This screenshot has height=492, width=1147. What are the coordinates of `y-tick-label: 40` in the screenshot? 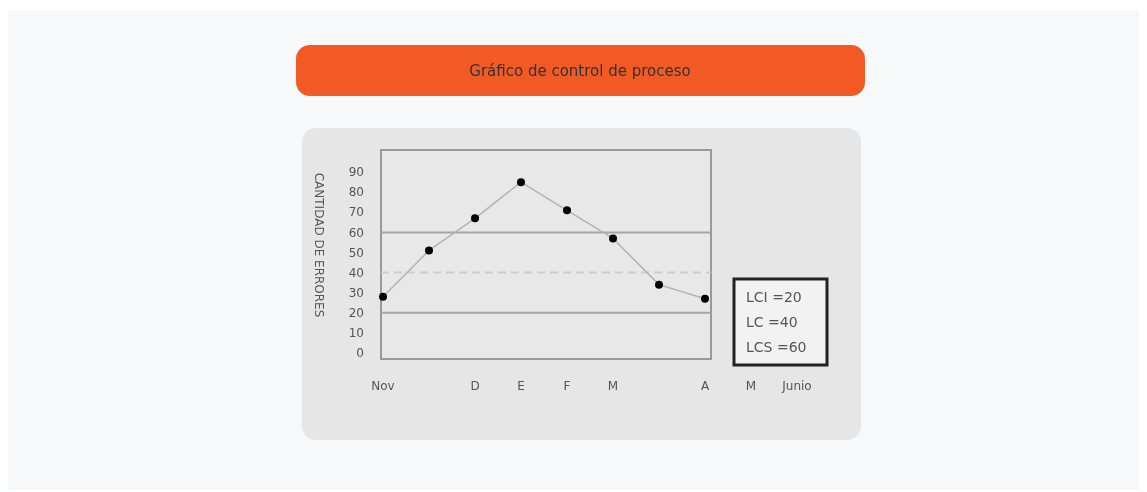 It's located at (356, 272).